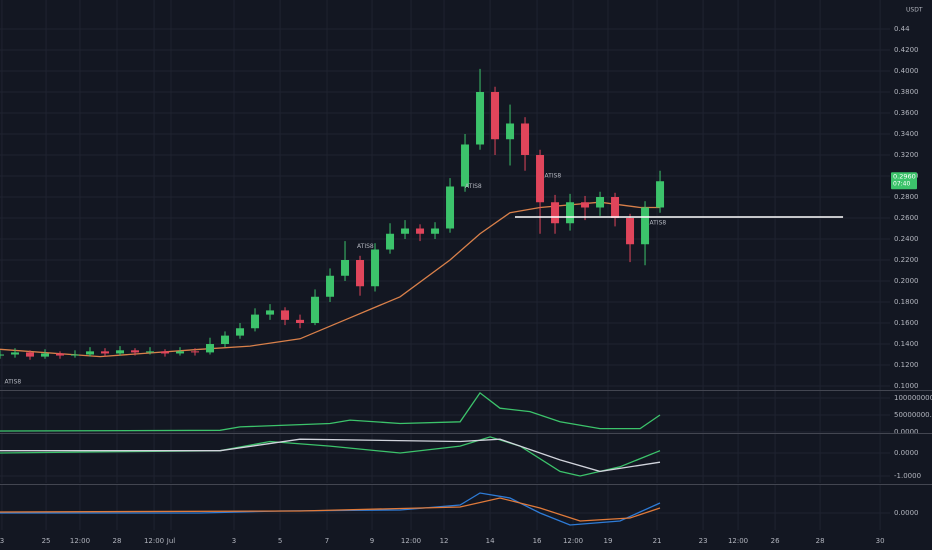 Image resolution: width=932 pixels, height=550 pixels. I want to click on x-tick-label: 7, so click(327, 541).